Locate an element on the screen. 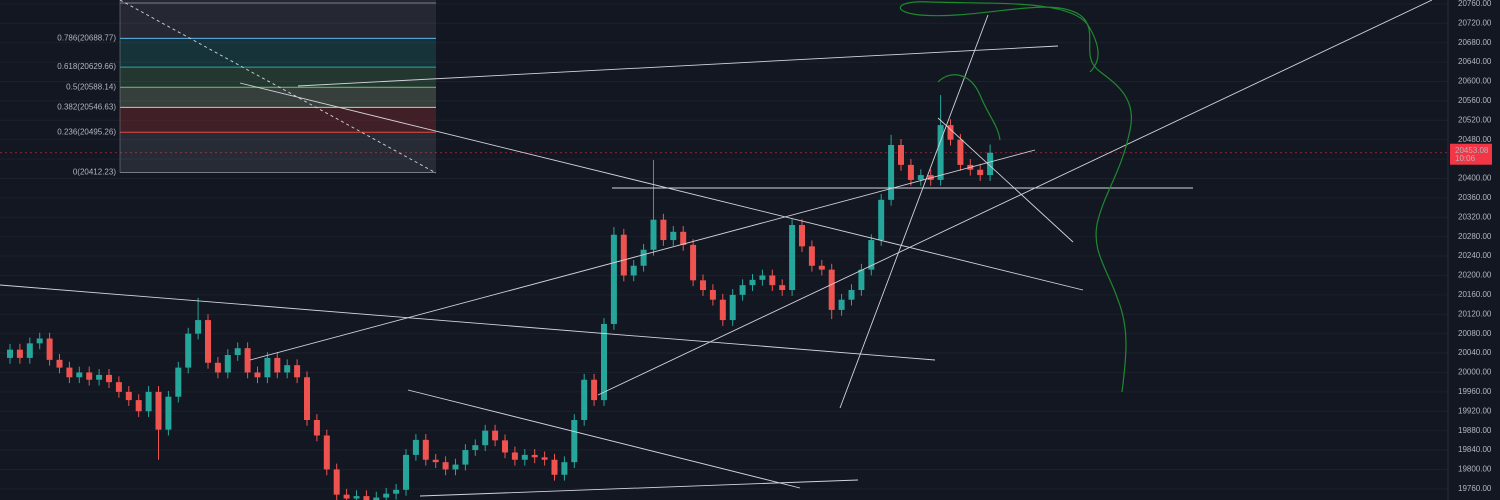 The image size is (1500, 500). y-tick-label: 20400.00 is located at coordinates (1475, 178).